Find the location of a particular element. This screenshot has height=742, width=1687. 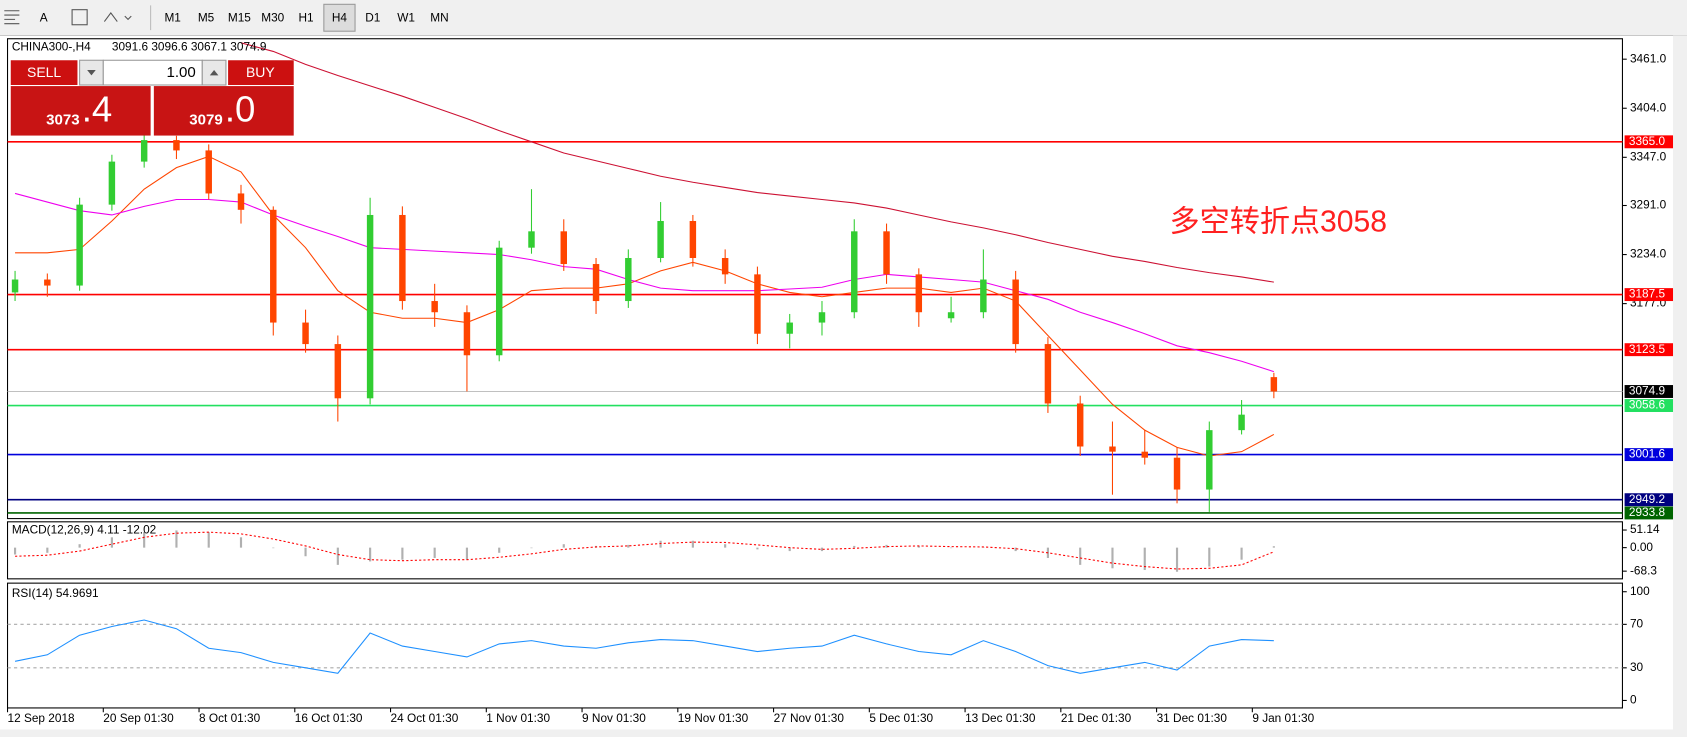

level-label: 3058.6 is located at coordinates (1647, 405).